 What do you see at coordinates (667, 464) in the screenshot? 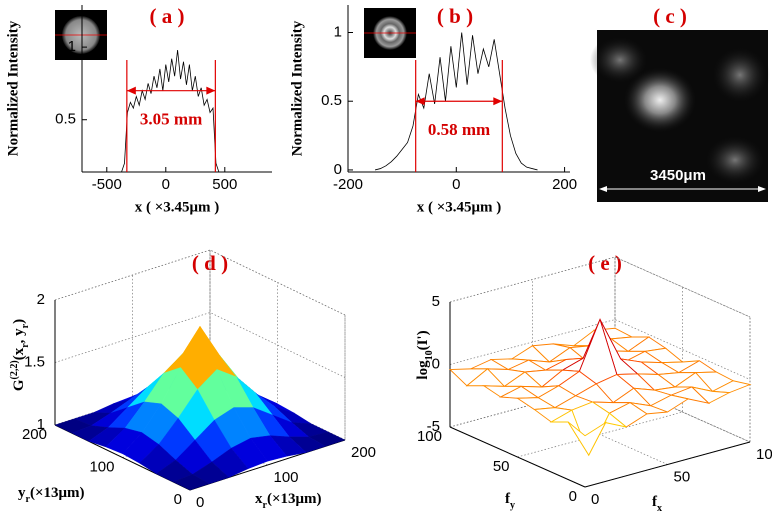
I see `x-axis` at bounding box center [667, 464].